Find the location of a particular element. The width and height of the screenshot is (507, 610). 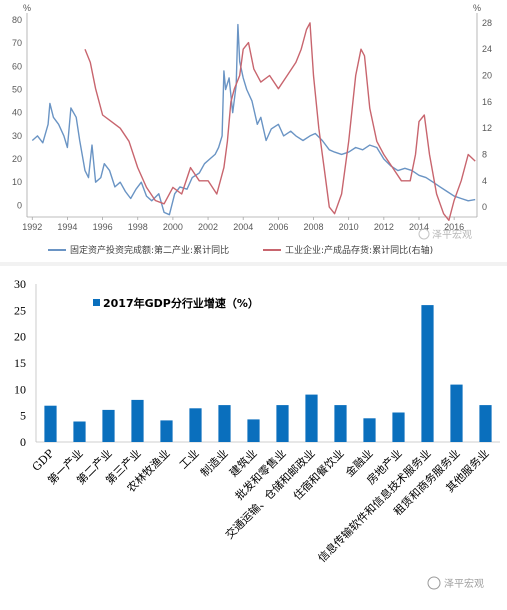

bar-y-tick-label: 5 is located at coordinates (23, 416).